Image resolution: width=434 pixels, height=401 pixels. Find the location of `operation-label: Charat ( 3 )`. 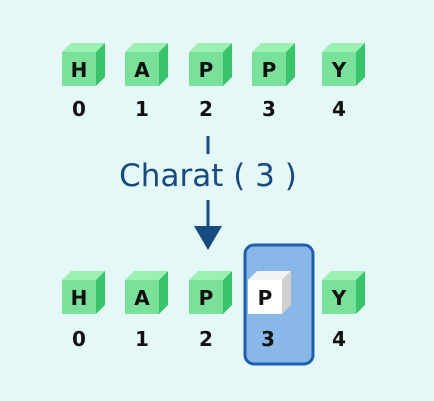

operation-label: Charat ( 3 ) is located at coordinates (208, 176).